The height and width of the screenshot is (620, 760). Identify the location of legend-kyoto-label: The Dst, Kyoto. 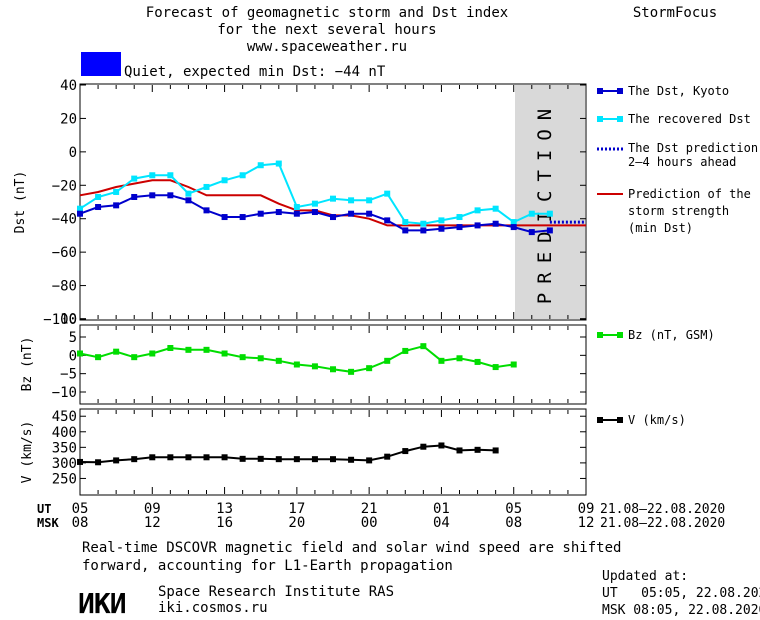
(678, 91).